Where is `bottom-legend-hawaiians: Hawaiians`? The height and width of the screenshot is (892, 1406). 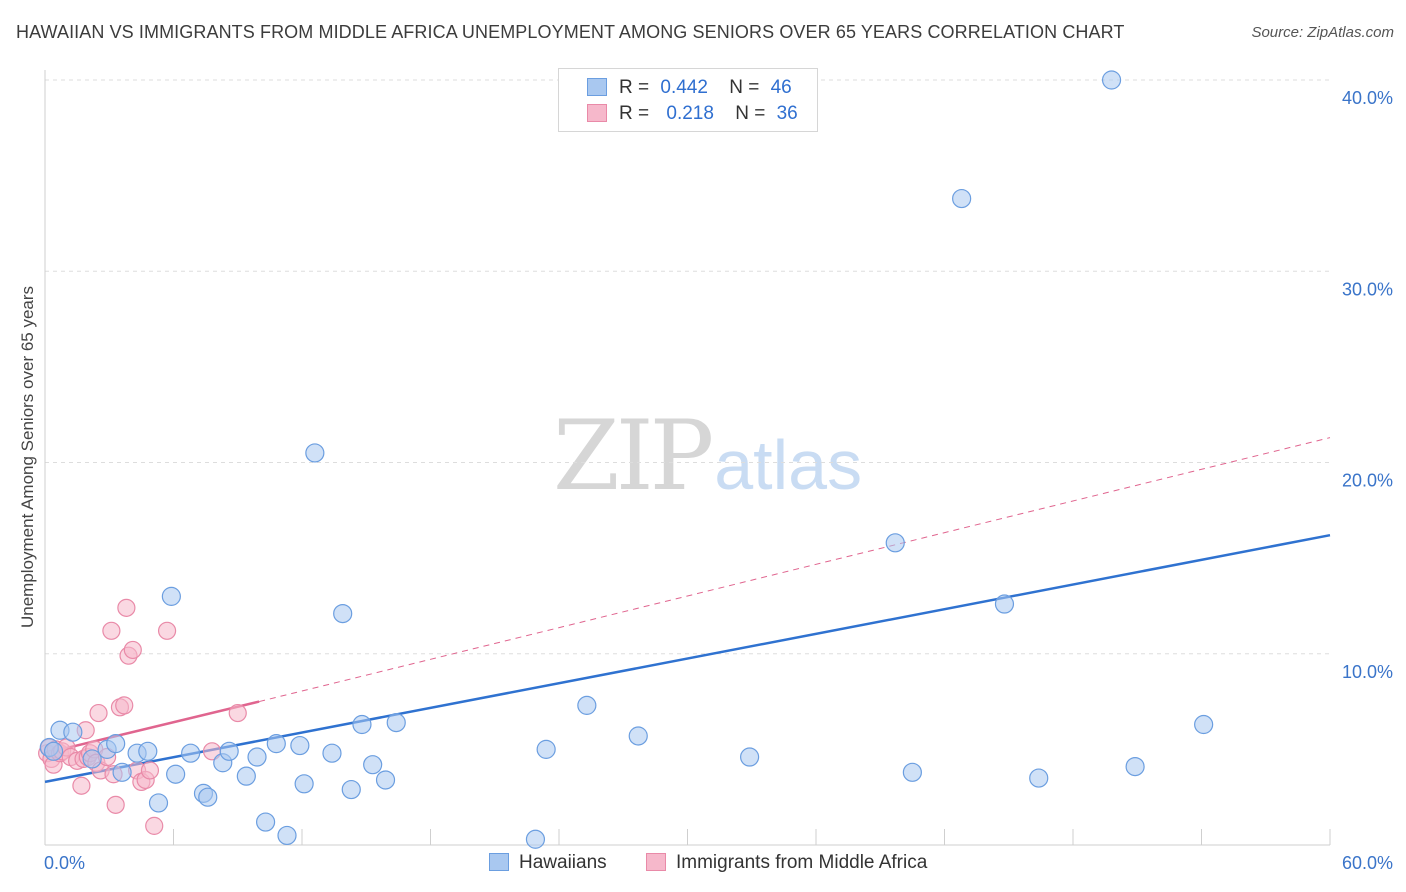 bottom-legend-hawaiians: Hawaiians is located at coordinates (548, 863).